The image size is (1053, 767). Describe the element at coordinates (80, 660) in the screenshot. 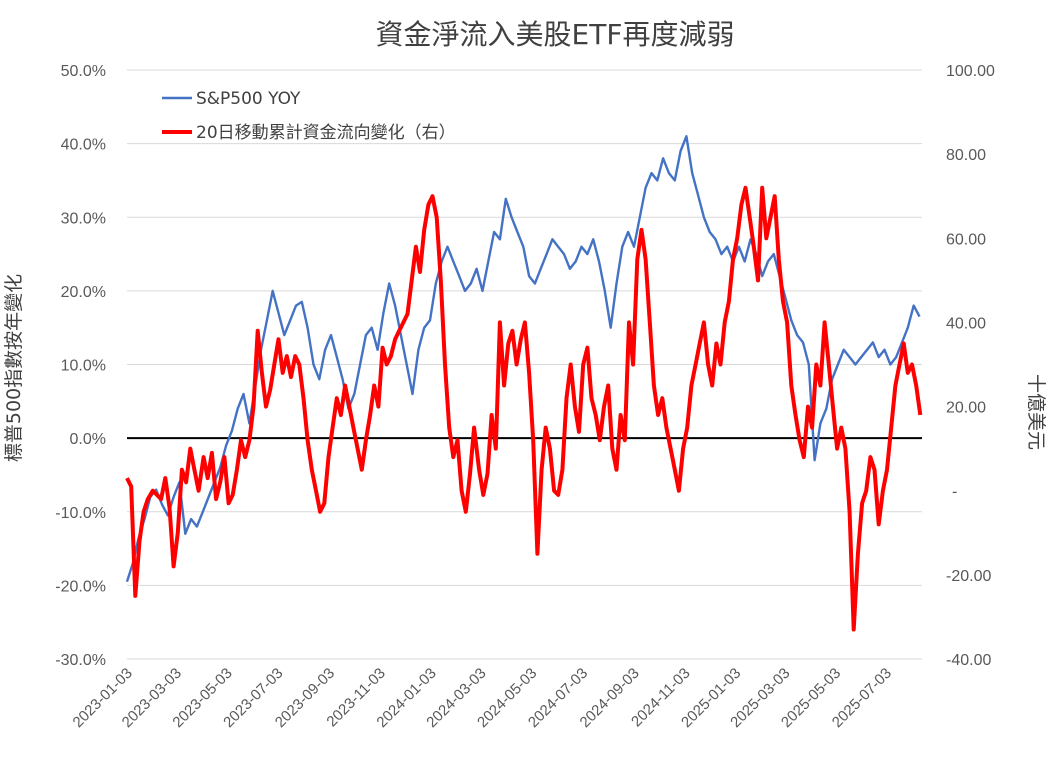

I see `left-tick-label: -30.0%` at that location.